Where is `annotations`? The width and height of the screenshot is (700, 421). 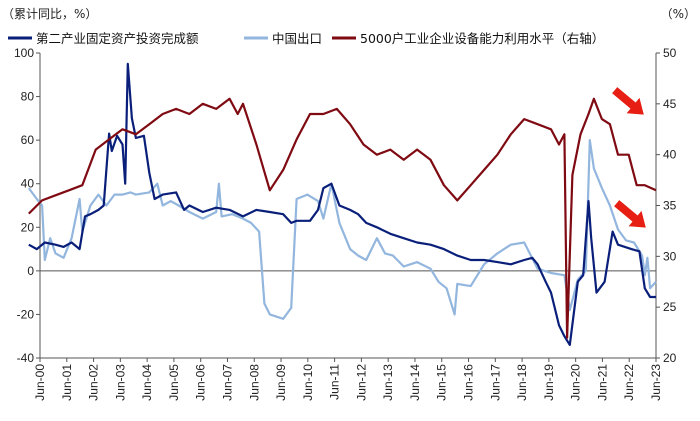
annotations is located at coordinates (629, 157).